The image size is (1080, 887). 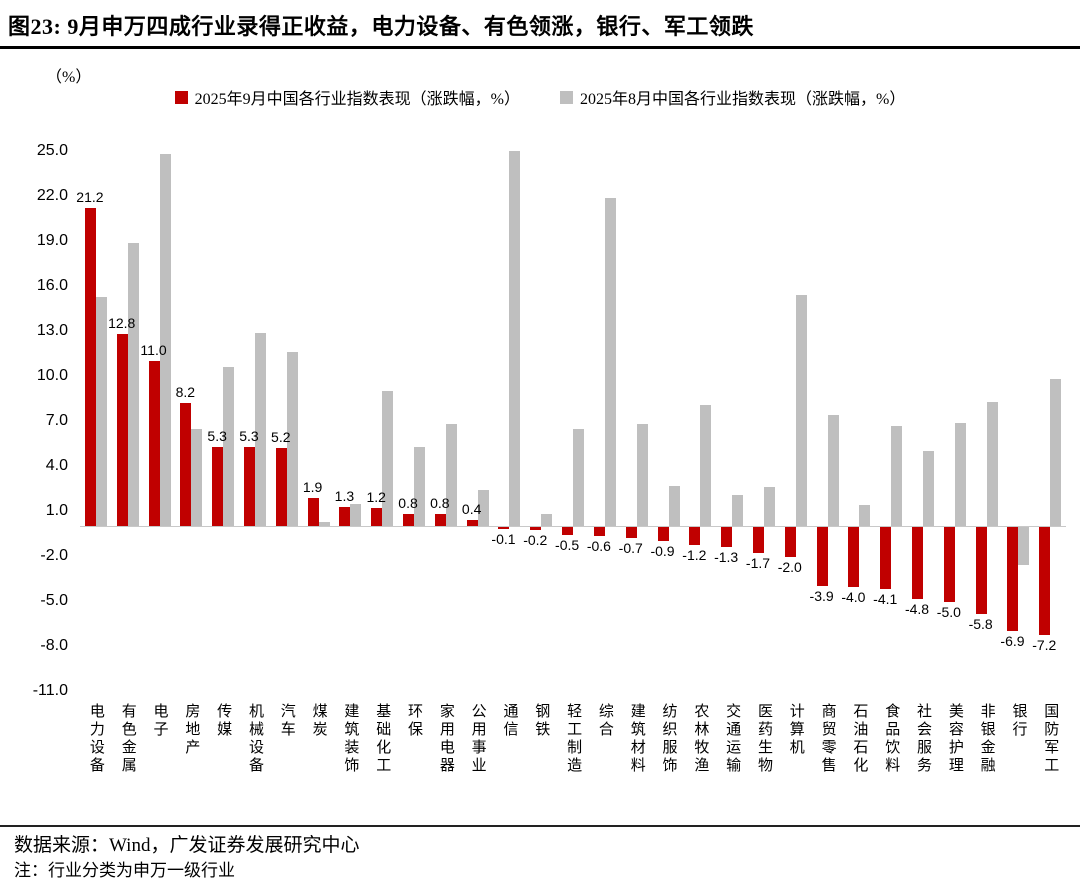 I want to click on bar-group: -6.9 银行, so click(x=1017, y=481).